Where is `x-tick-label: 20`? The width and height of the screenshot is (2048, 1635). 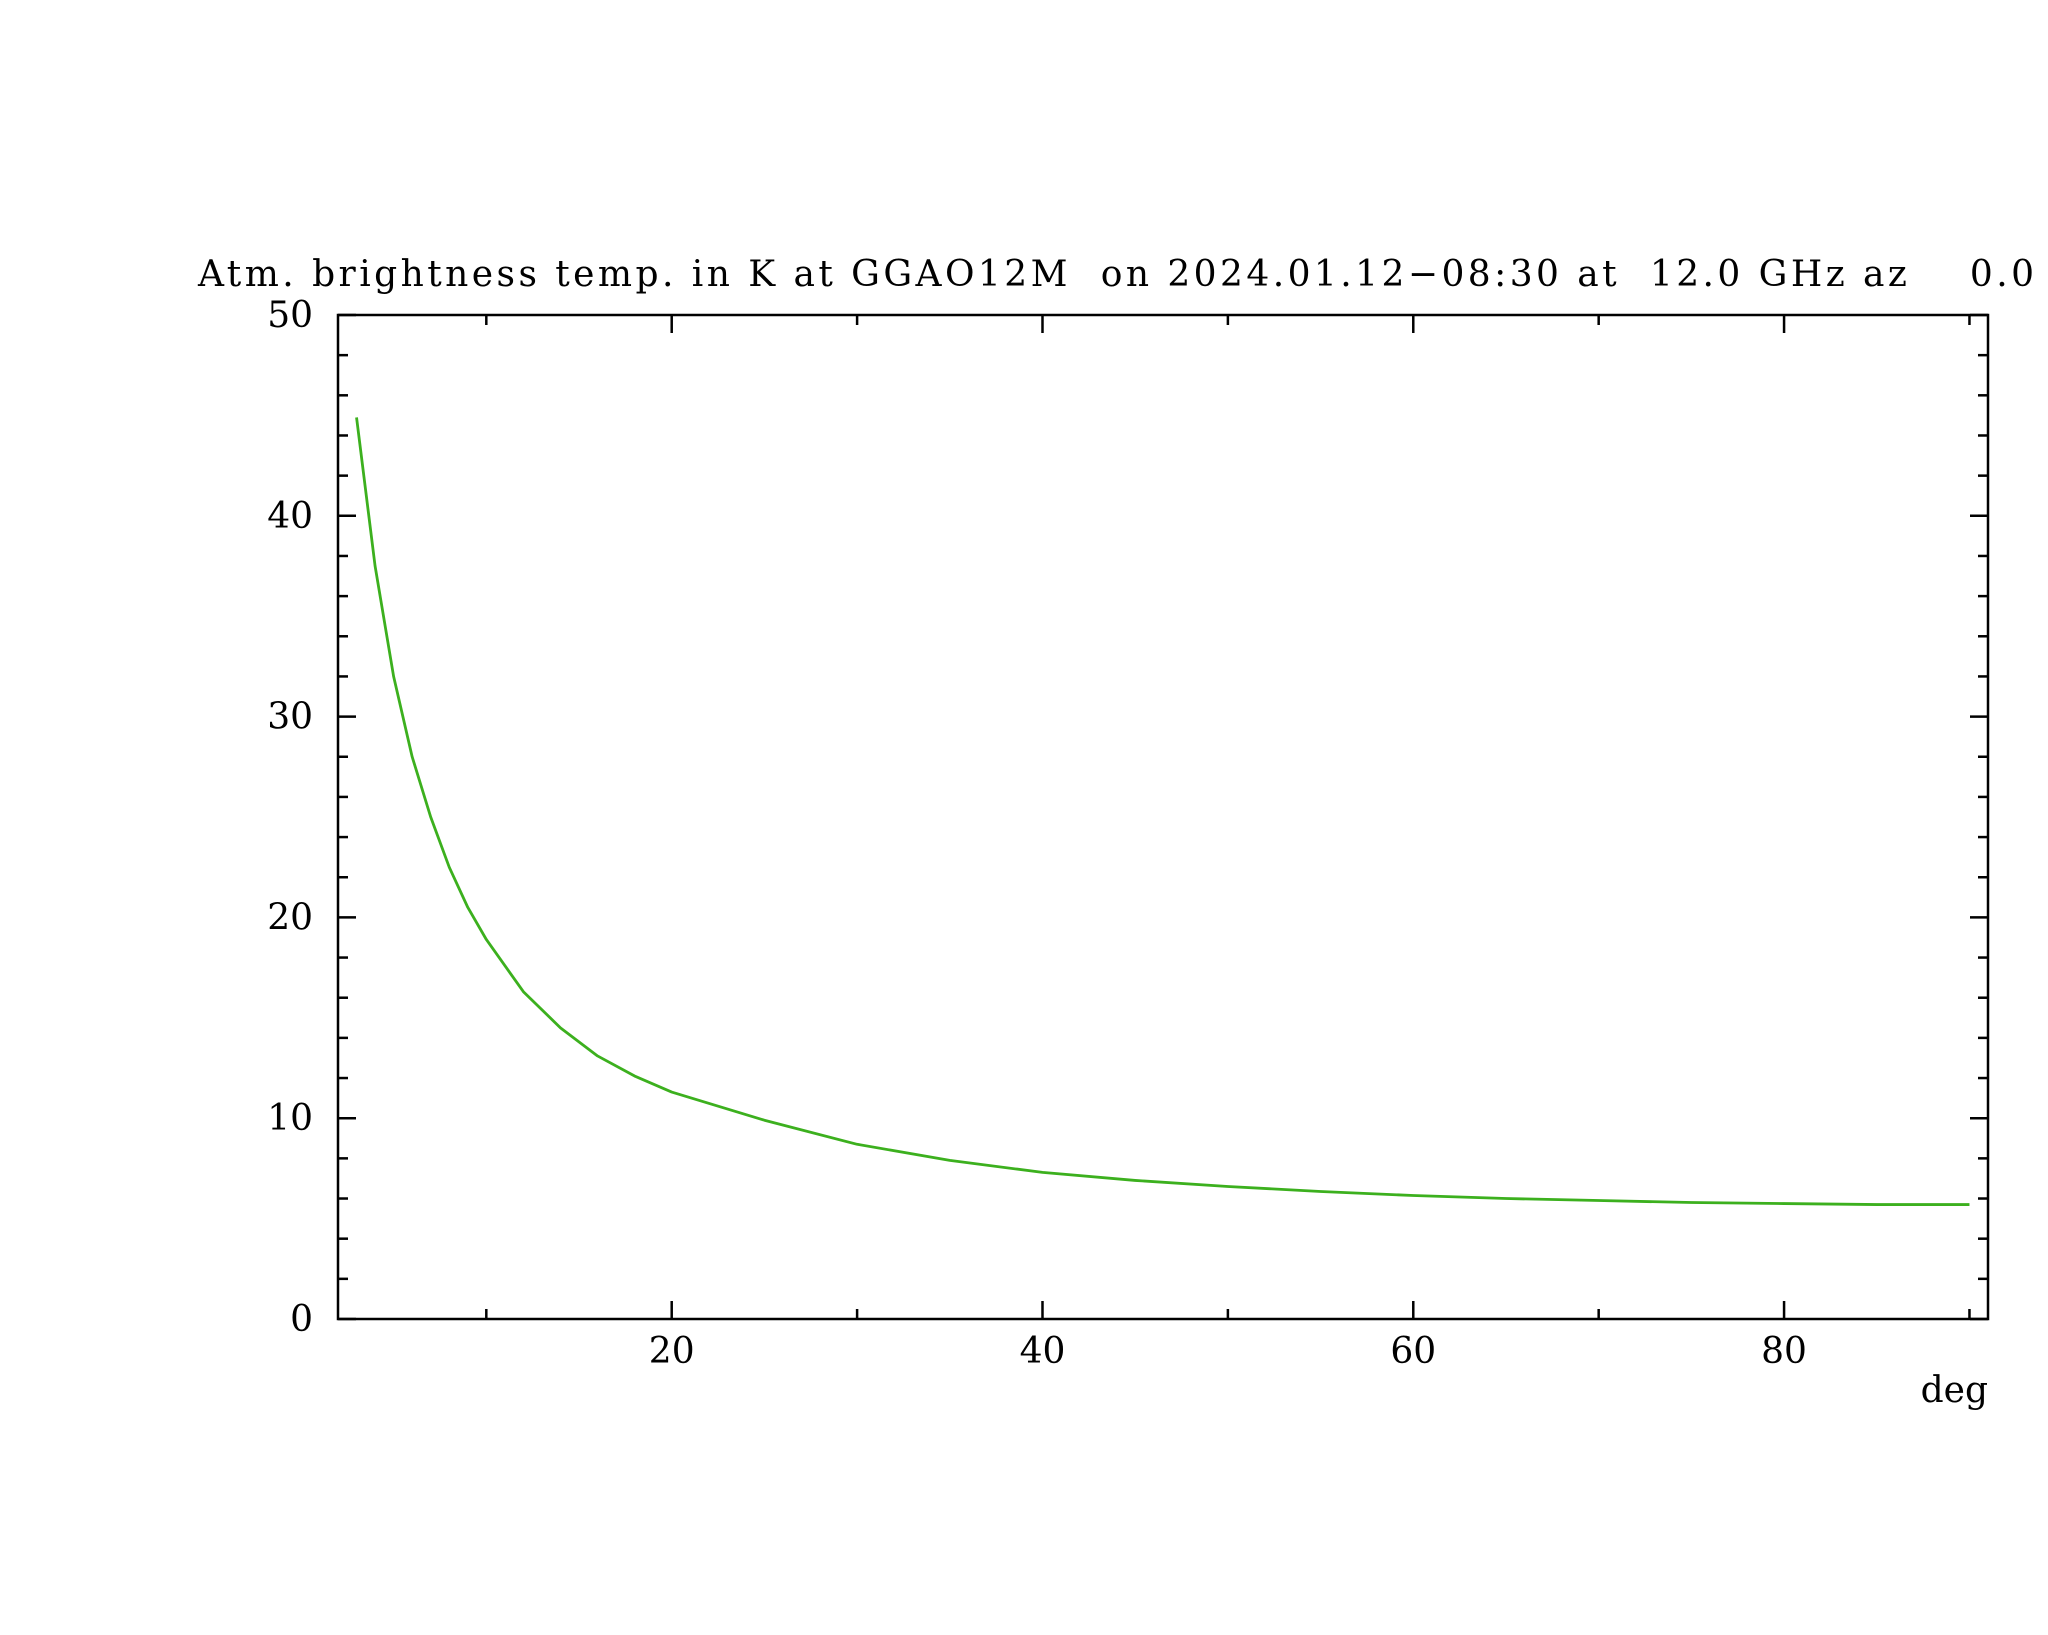
x-tick-label: 20 is located at coordinates (672, 1351).